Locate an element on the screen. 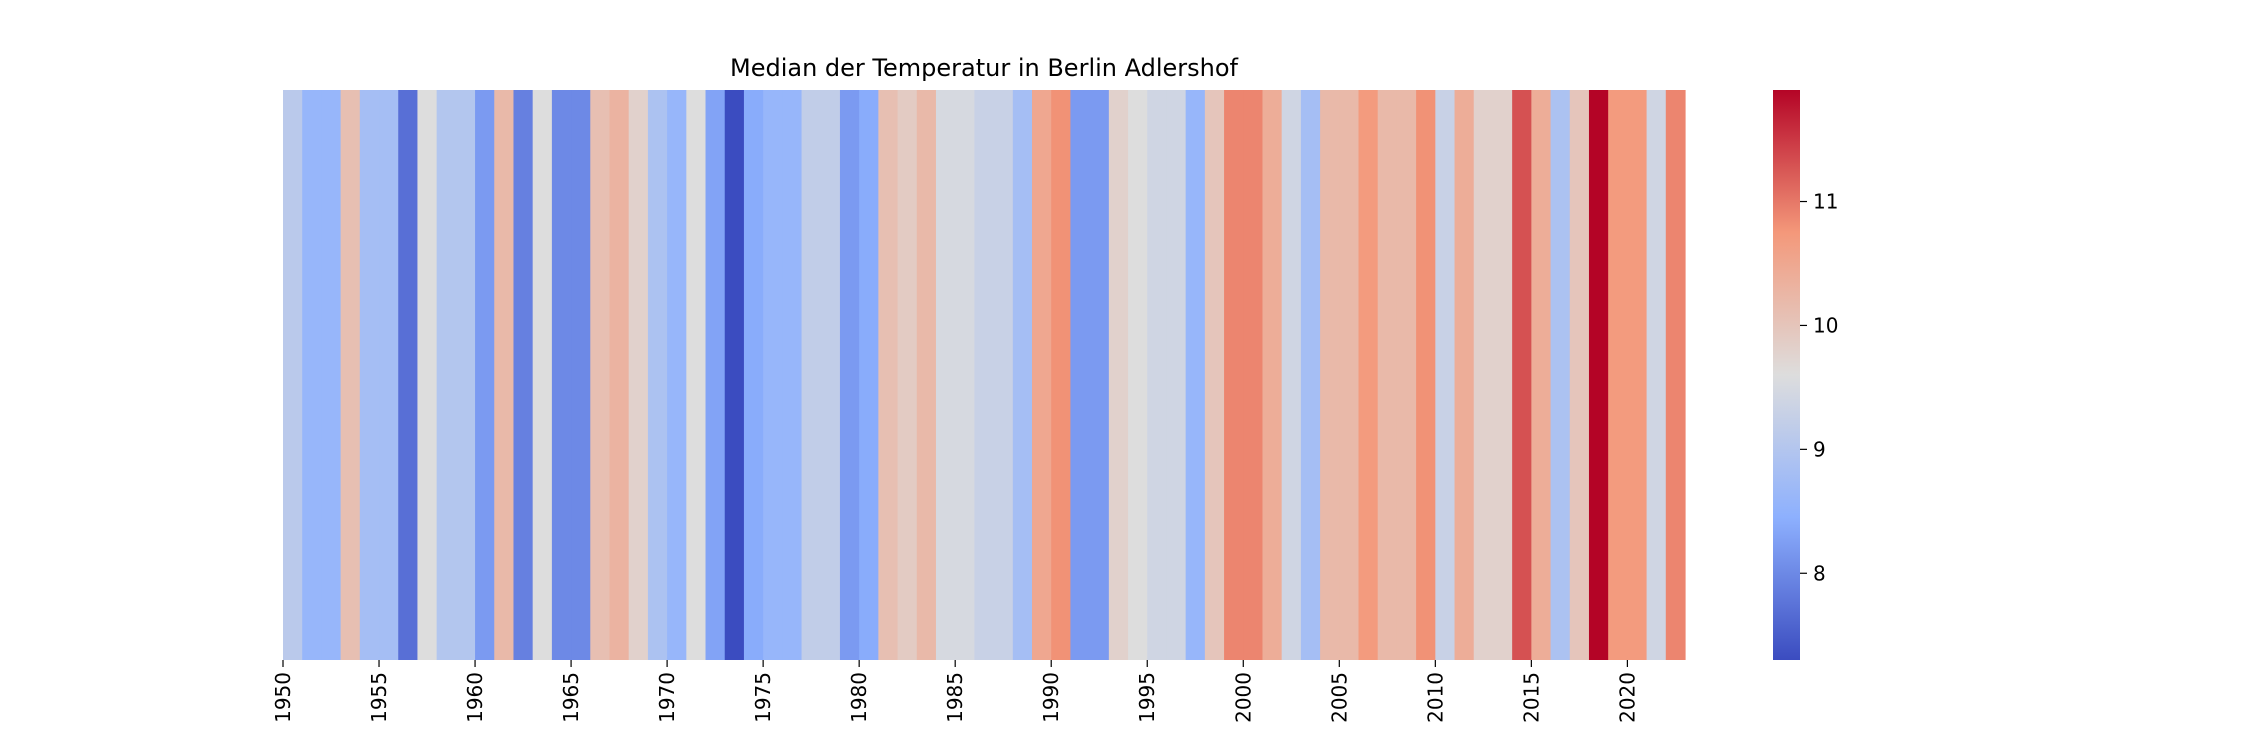  x-tick-label-2005: 2005 is located at coordinates (1339, 697).